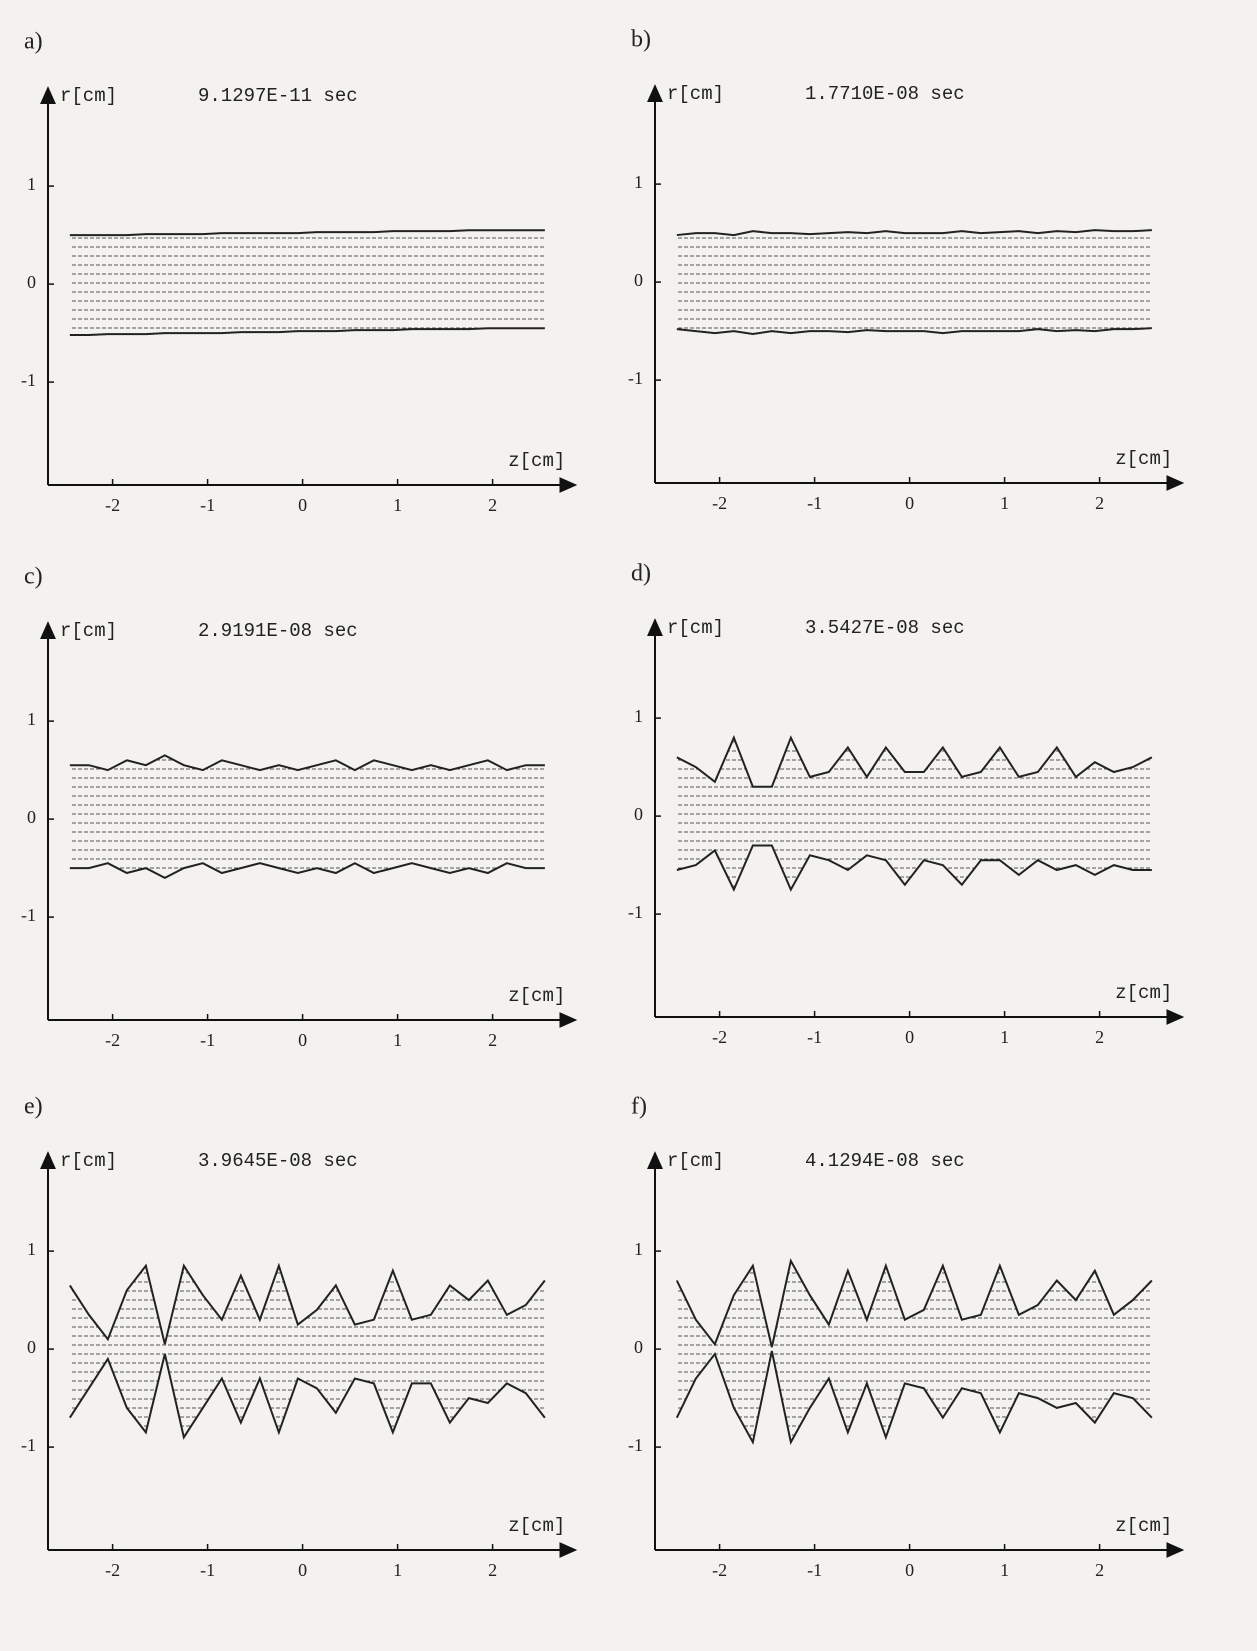 The image size is (1257, 1651). Describe the element at coordinates (641, 574) in the screenshot. I see `panel-label: d)` at that location.